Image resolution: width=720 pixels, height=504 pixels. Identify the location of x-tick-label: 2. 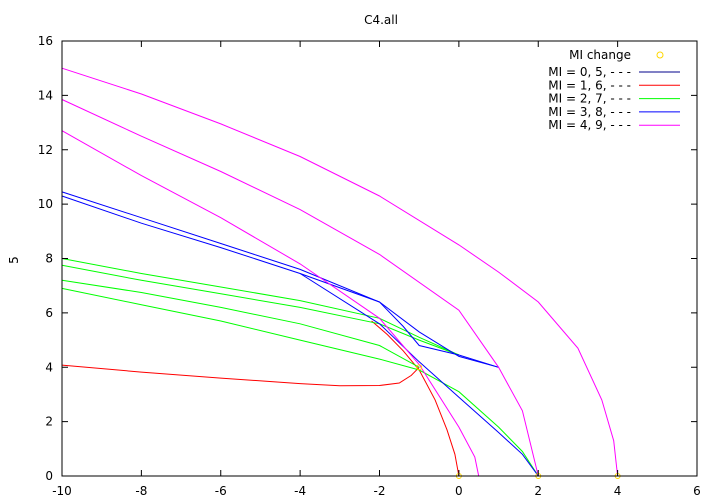
(538, 491).